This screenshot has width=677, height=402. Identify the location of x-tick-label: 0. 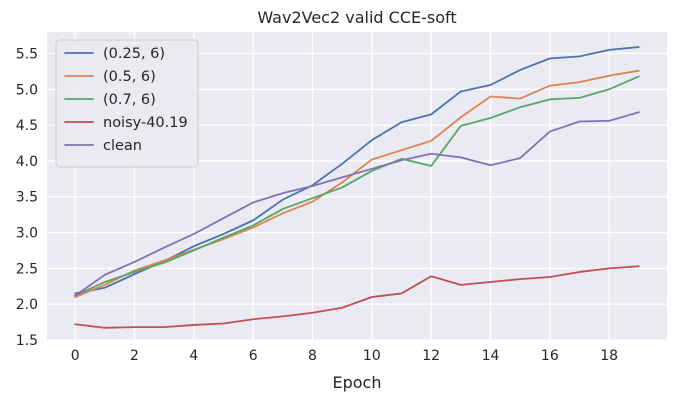
(75, 356).